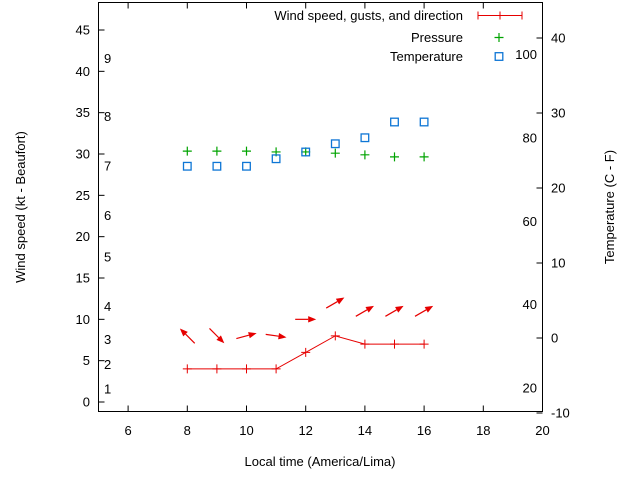  I want to click on fahrenheit-label: 60, so click(530, 221).